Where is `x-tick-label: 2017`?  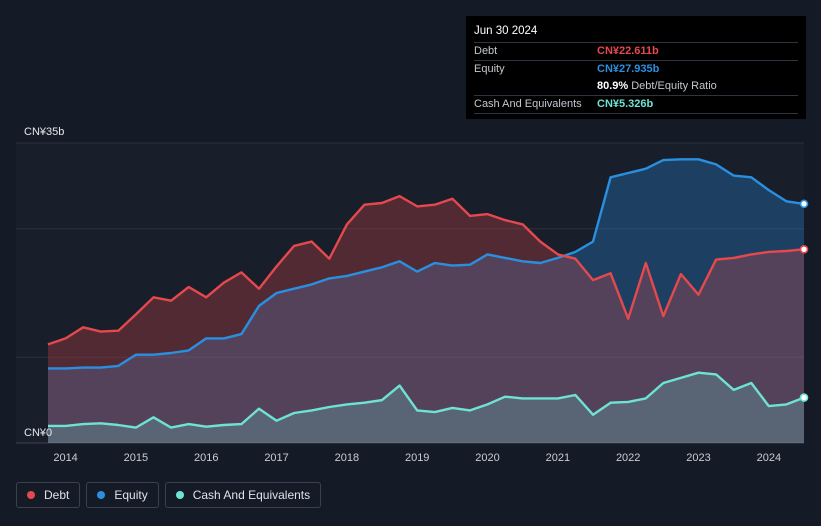
x-tick-label: 2017 is located at coordinates (276, 458).